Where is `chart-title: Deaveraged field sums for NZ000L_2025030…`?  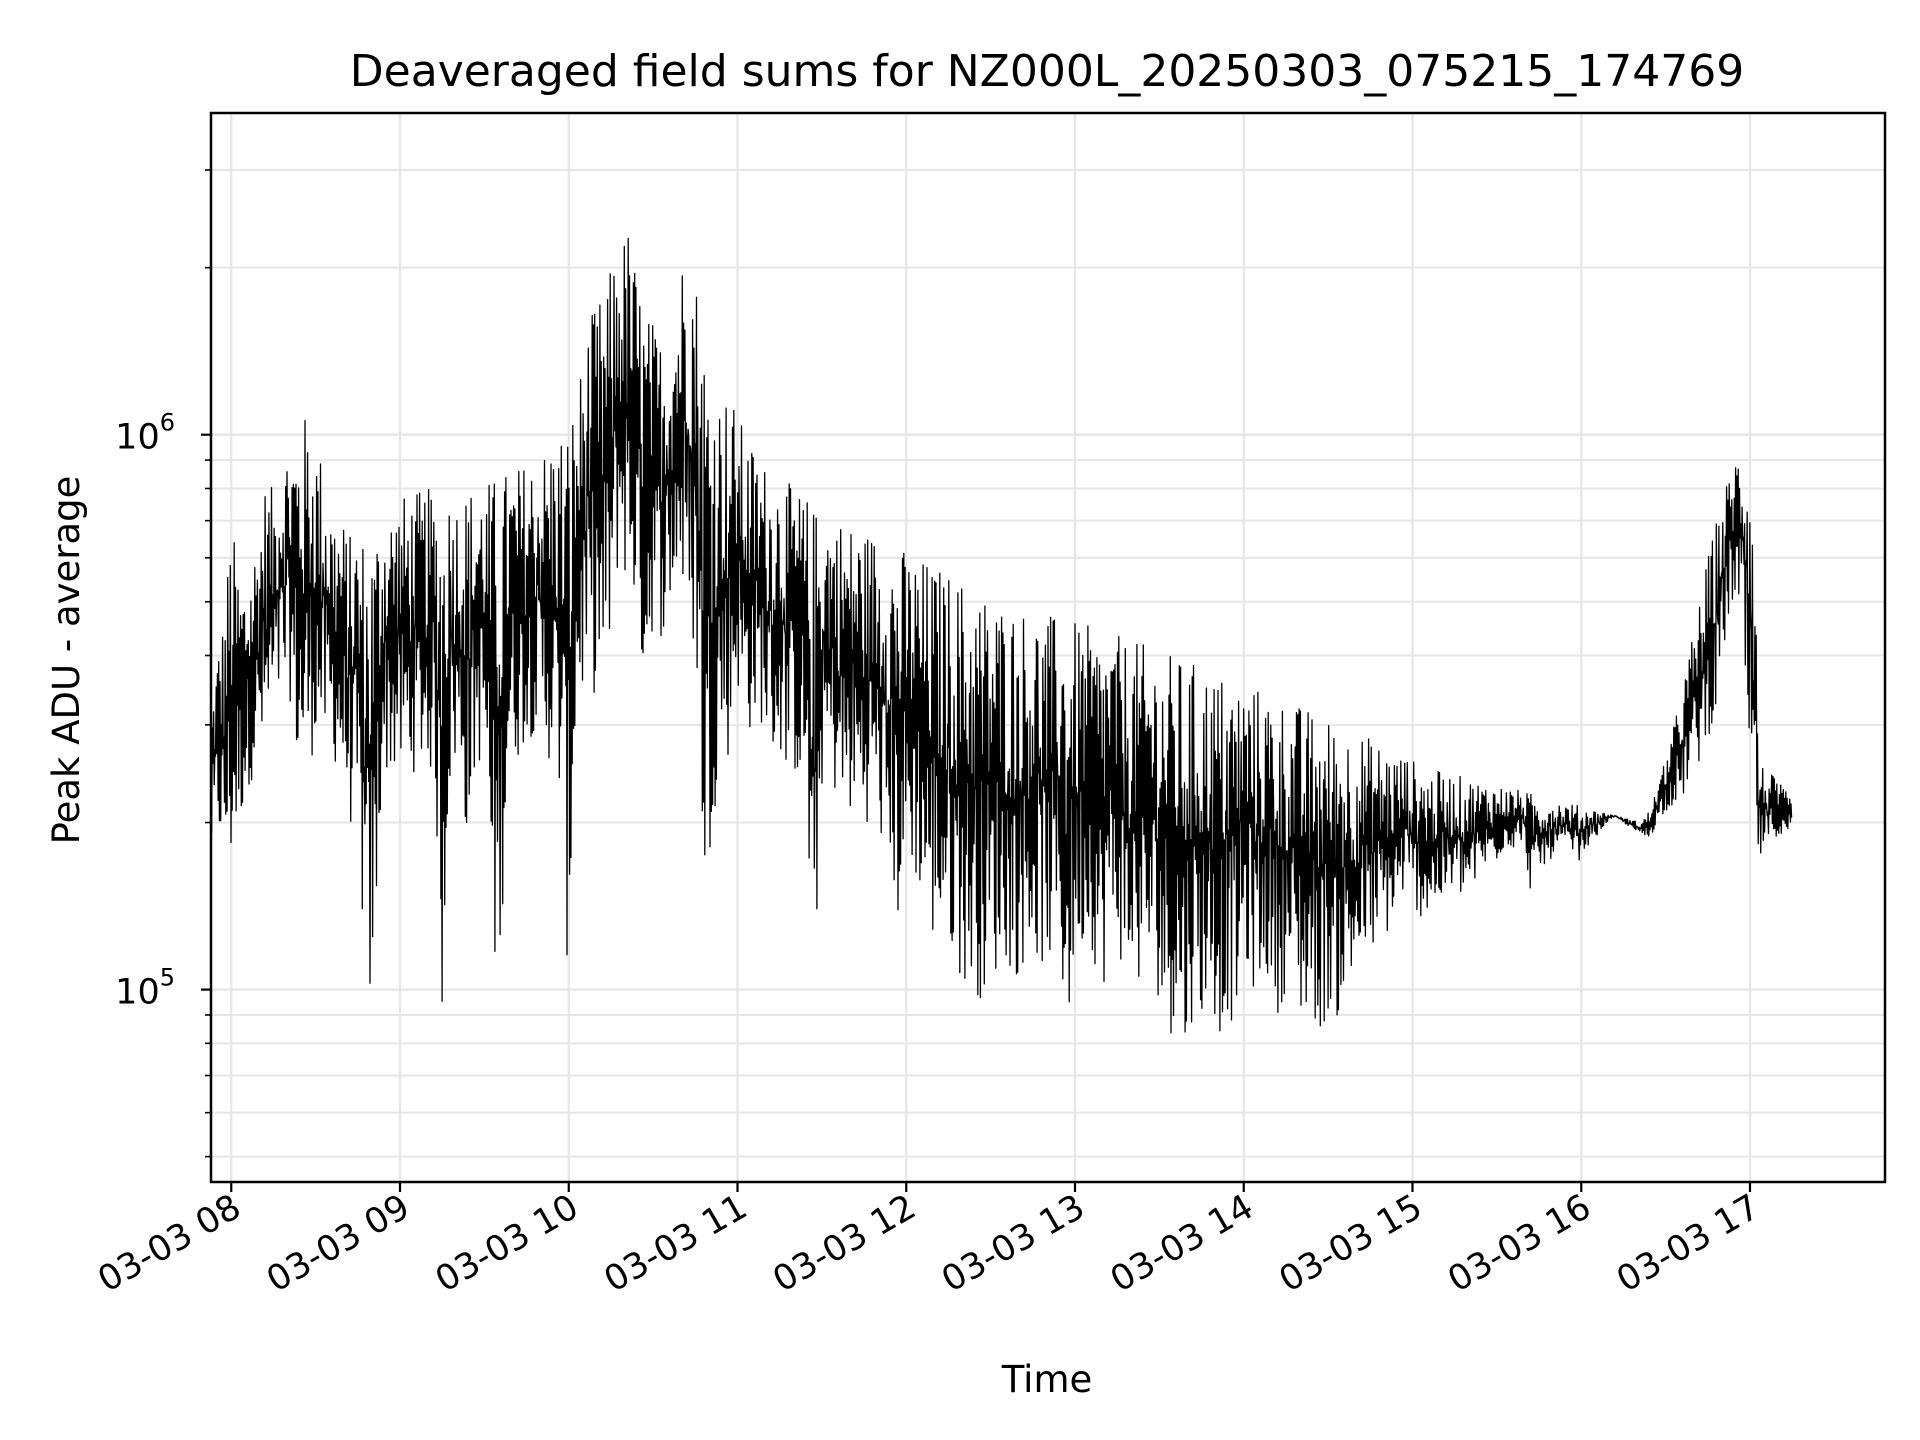 chart-title: Deaveraged field sums for NZ000L_2025030… is located at coordinates (1047, 71).